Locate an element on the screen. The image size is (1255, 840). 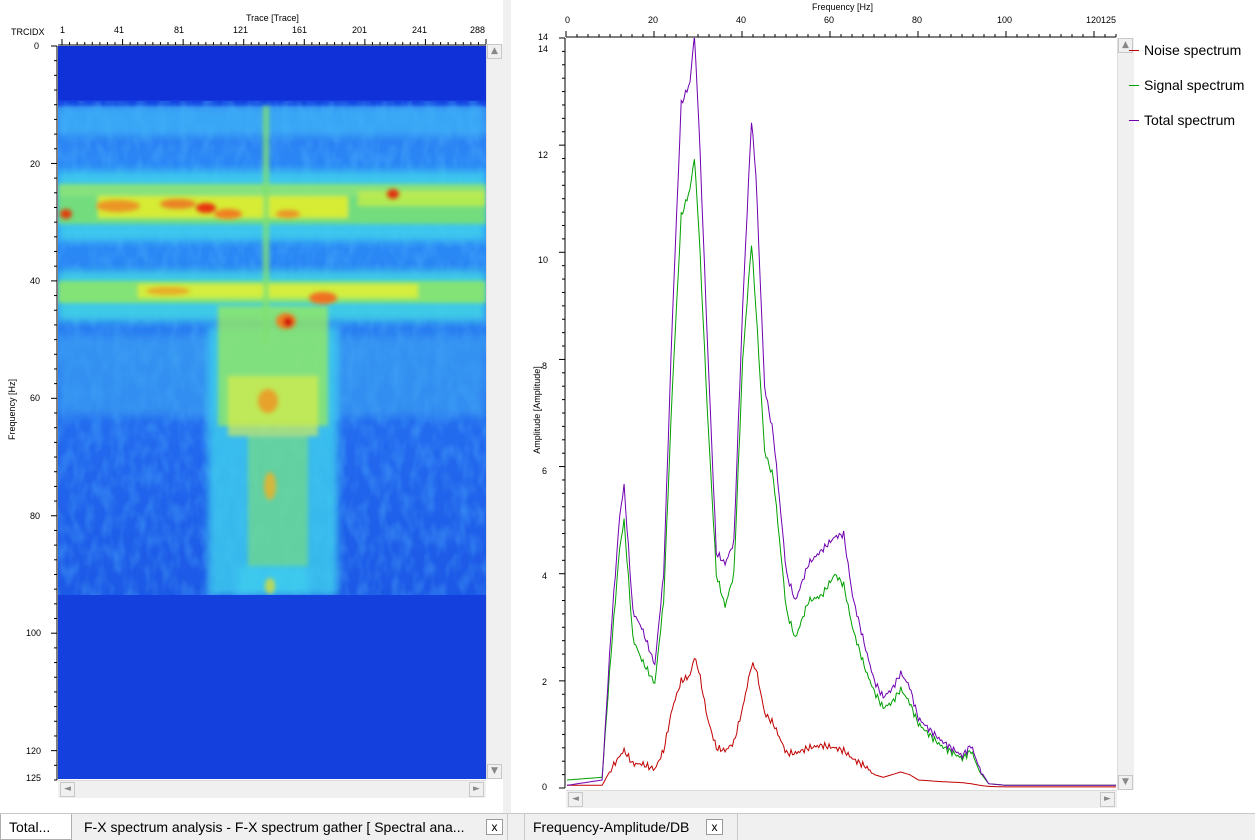
top-tick: 120 is located at coordinates (1094, 20).